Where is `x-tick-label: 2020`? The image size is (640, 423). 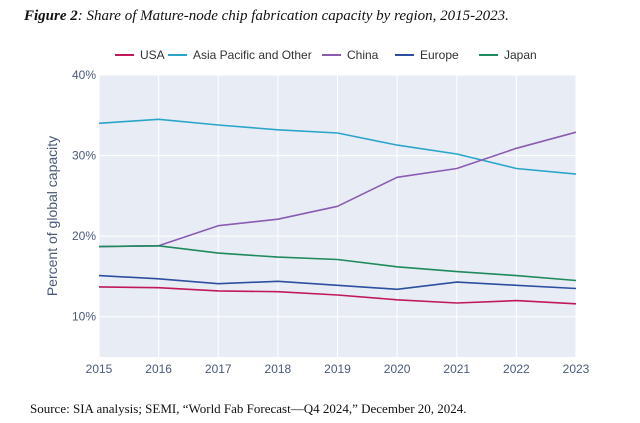
x-tick-label: 2020 is located at coordinates (397, 369).